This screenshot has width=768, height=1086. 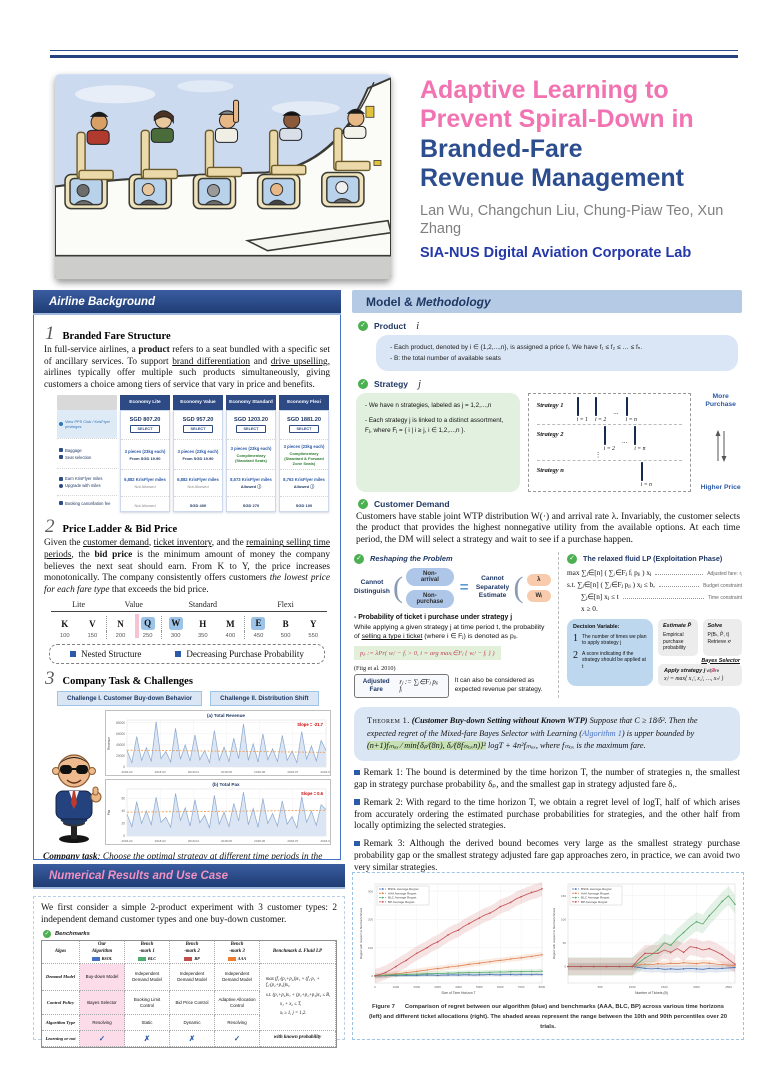 I want to click on benchmarks-label-row: ✓ Benchmarks, so click(x=66, y=934).